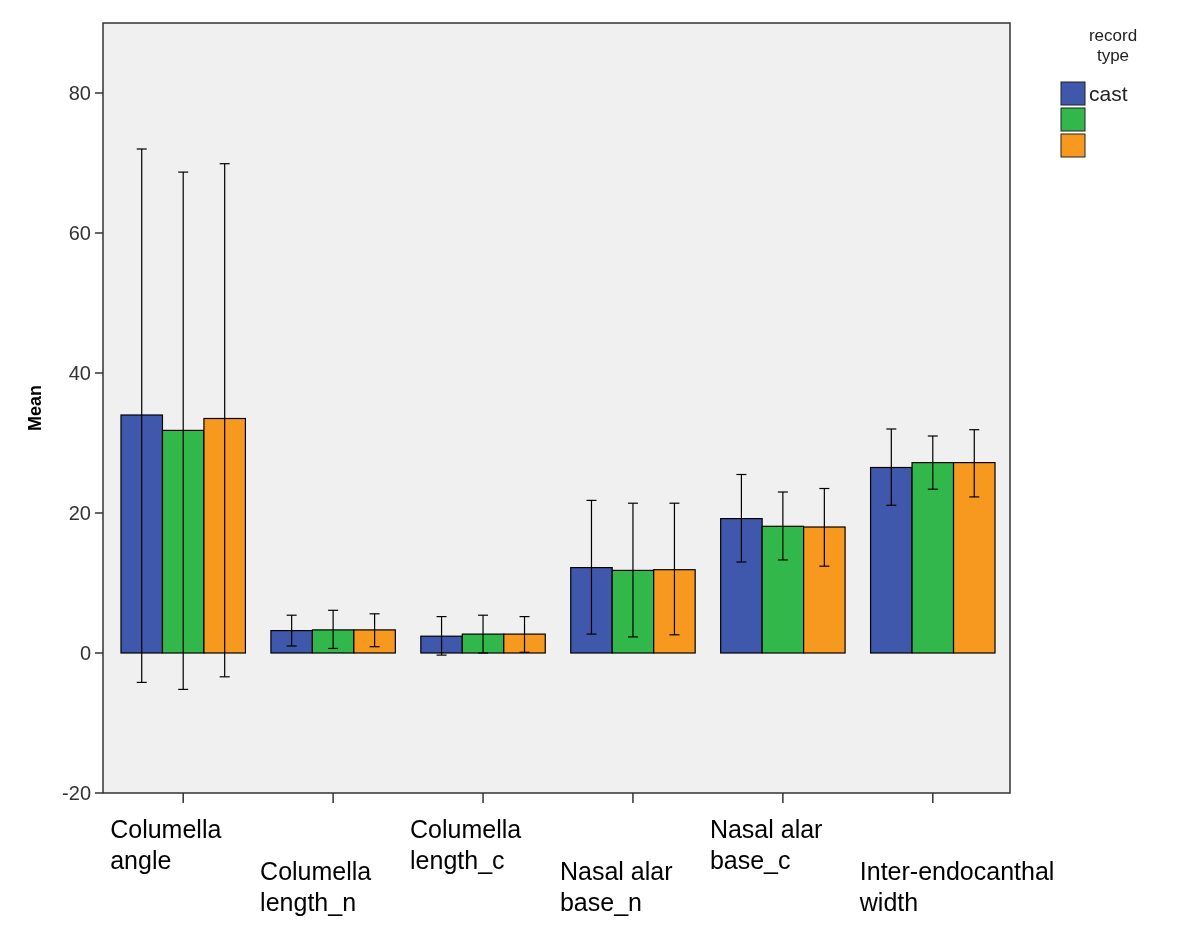  What do you see at coordinates (79, 513) in the screenshot?
I see `y-tick-label: 20` at bounding box center [79, 513].